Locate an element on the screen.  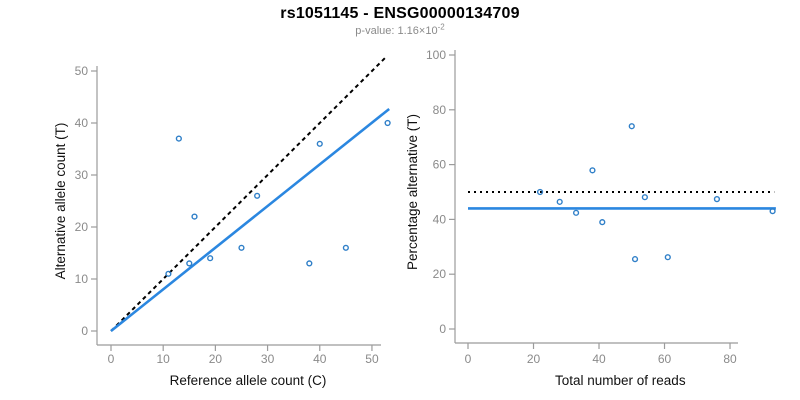
p-value-text: p-value: 1.16×10 is located at coordinates (396, 31).